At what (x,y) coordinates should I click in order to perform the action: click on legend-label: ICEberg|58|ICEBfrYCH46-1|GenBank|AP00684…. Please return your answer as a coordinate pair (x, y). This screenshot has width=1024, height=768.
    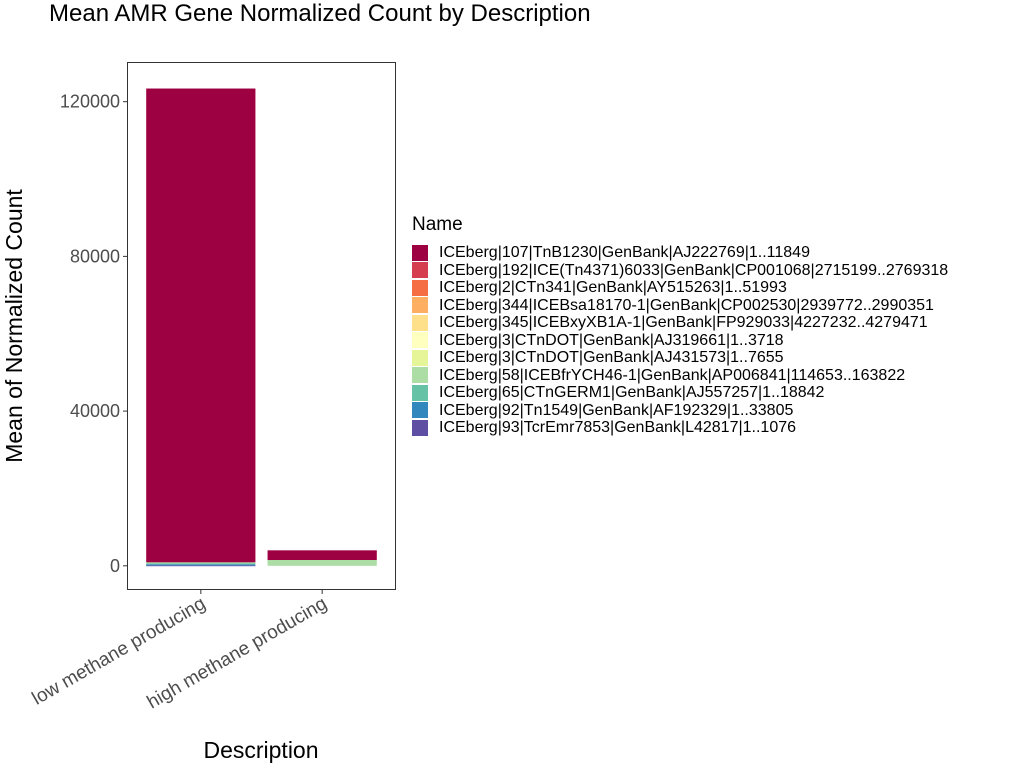
    Looking at the image, I should click on (672, 375).